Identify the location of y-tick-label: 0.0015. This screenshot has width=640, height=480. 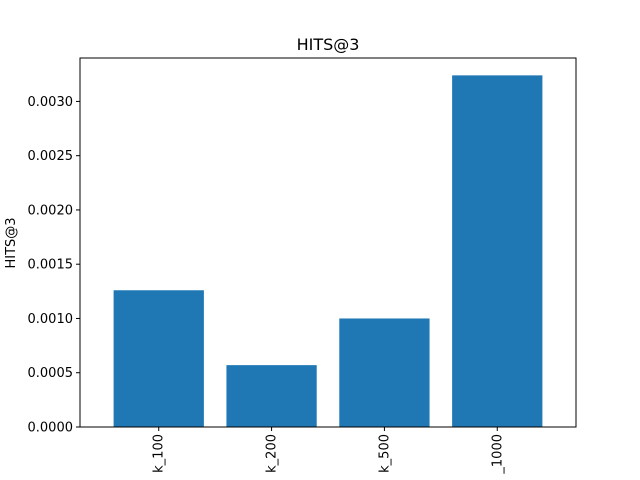
(51, 265).